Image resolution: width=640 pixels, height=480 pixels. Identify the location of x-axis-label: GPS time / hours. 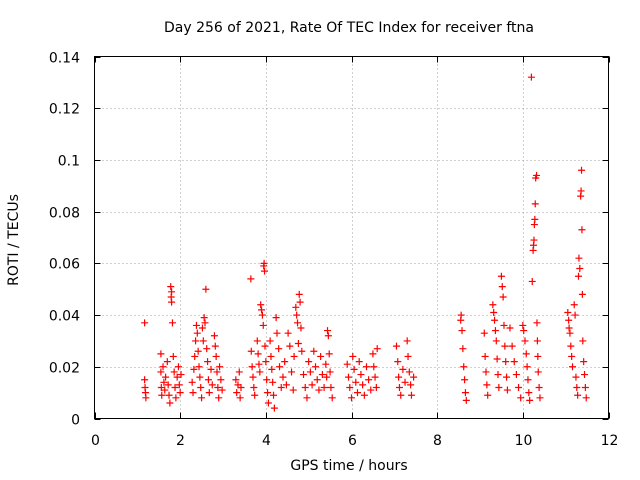
(348, 466).